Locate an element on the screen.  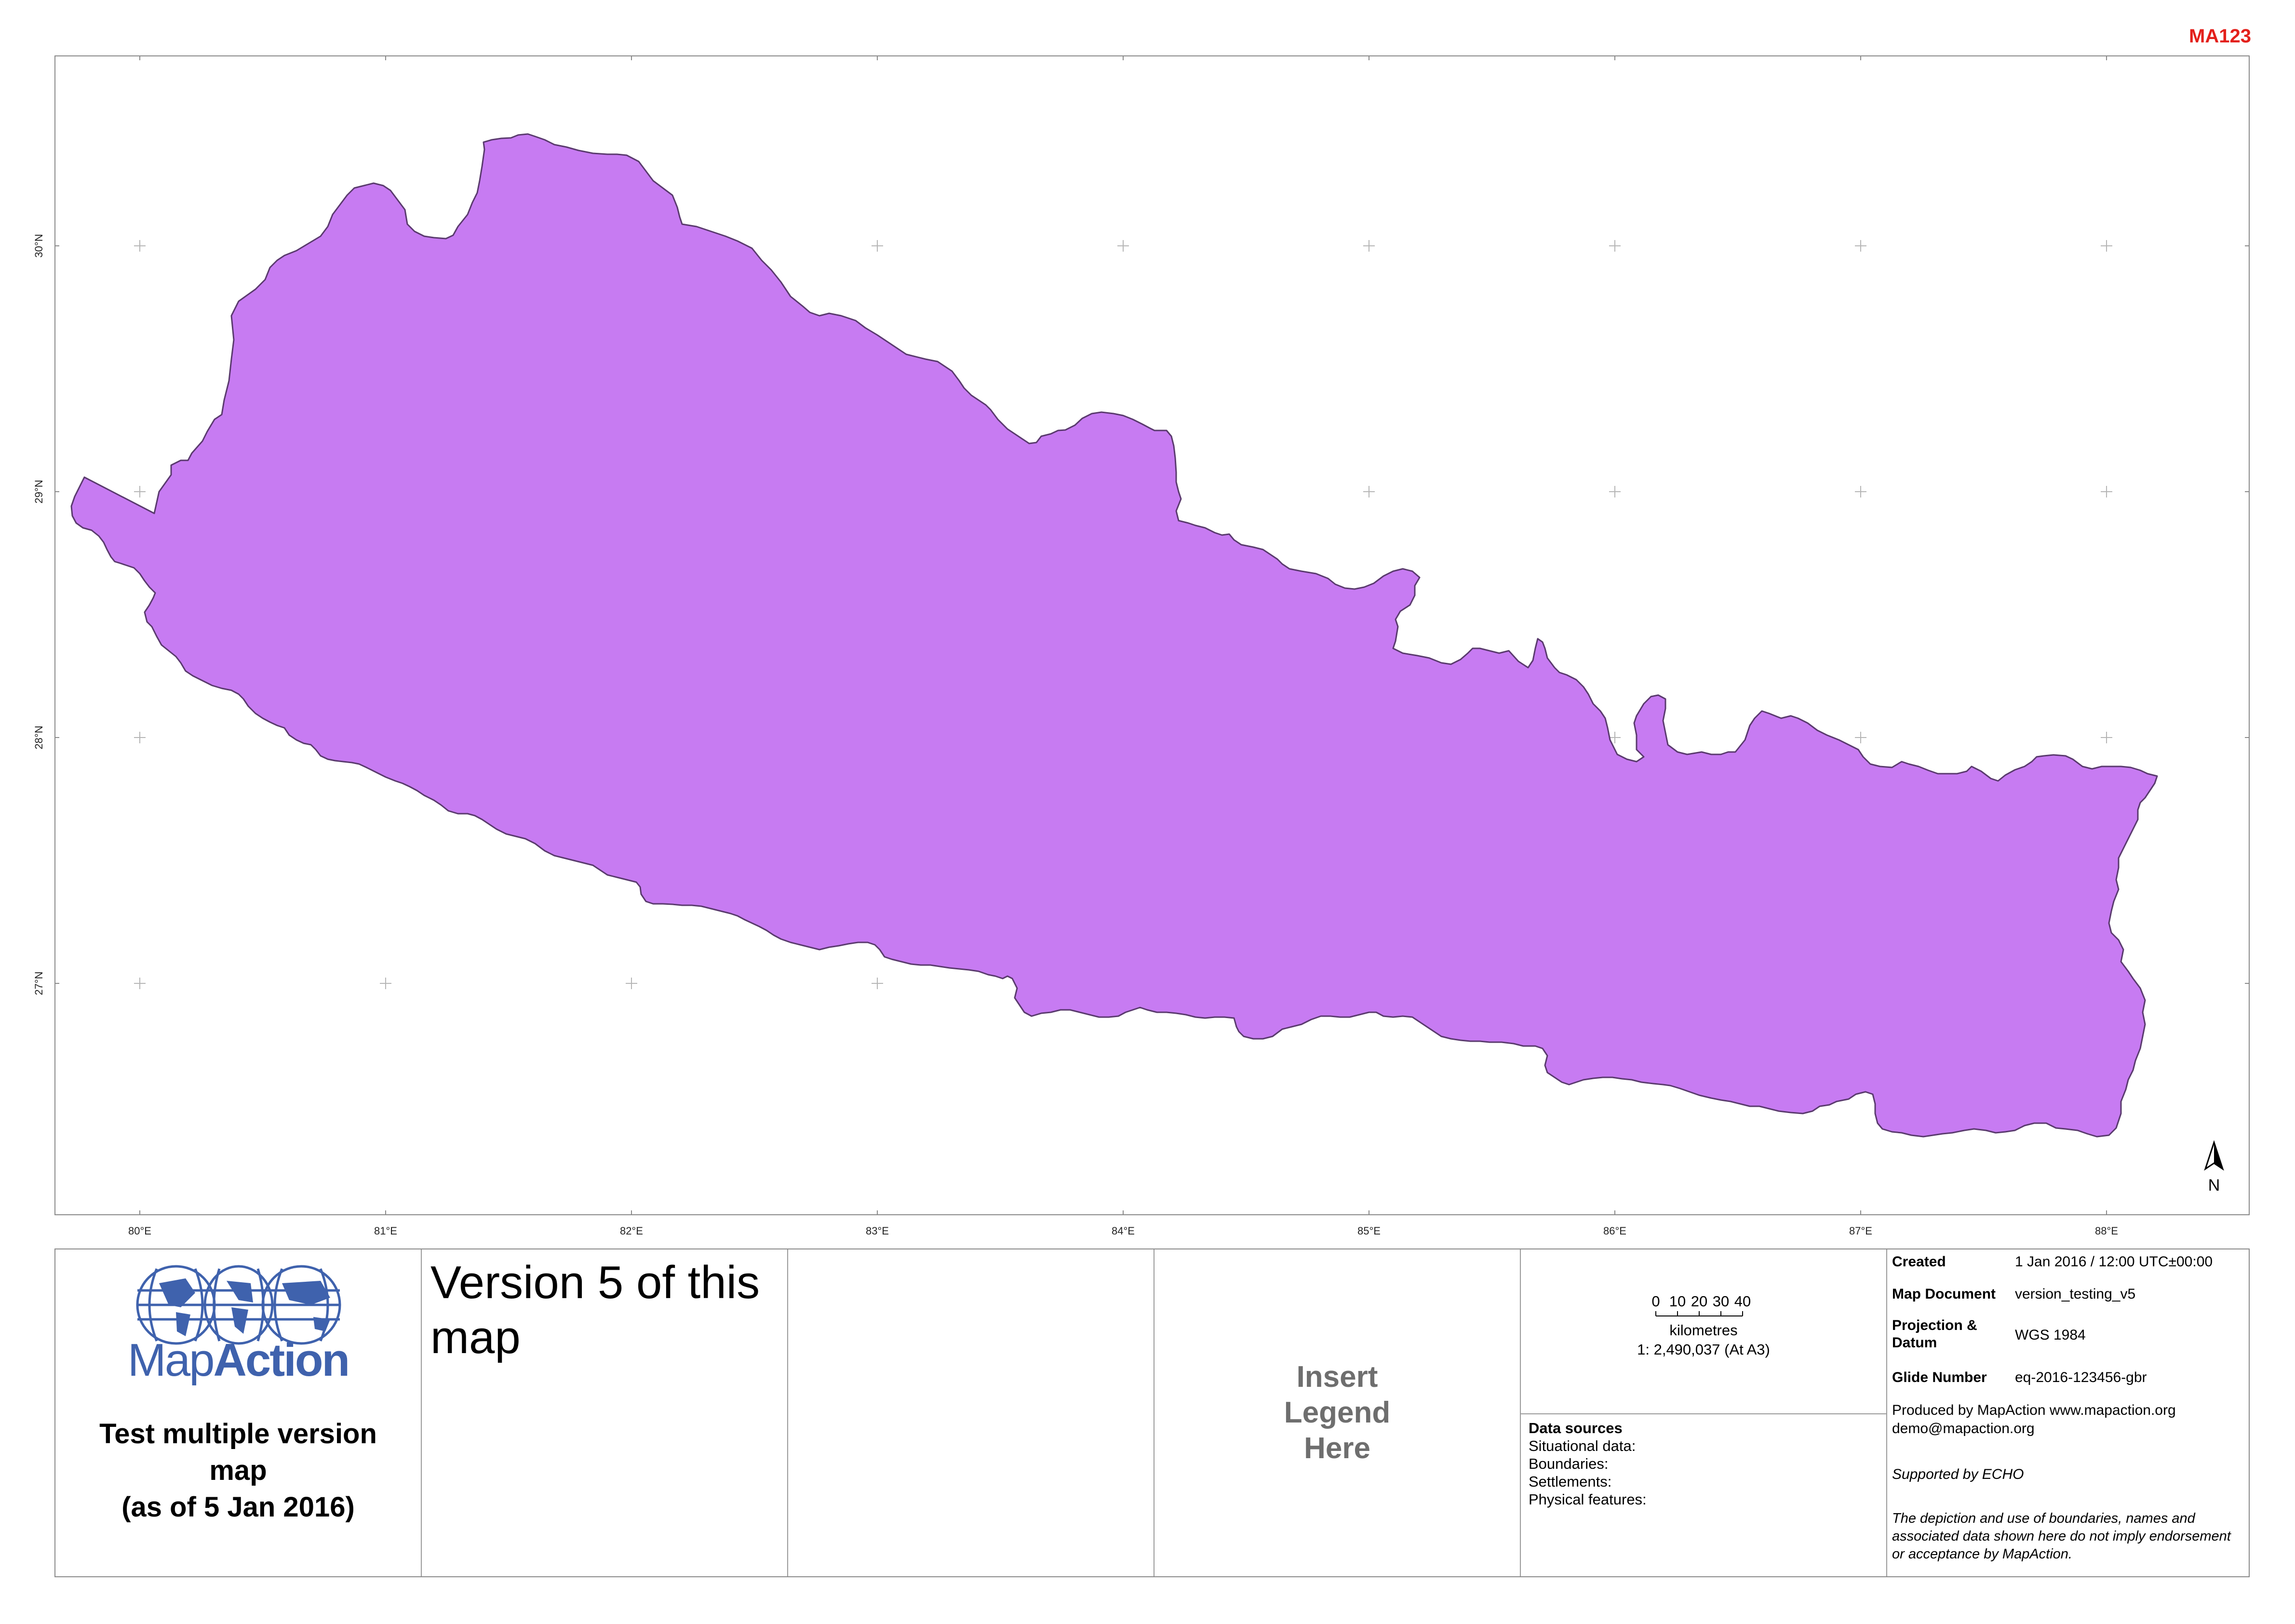
longitude-label: 86°E is located at coordinates (1614, 1231).